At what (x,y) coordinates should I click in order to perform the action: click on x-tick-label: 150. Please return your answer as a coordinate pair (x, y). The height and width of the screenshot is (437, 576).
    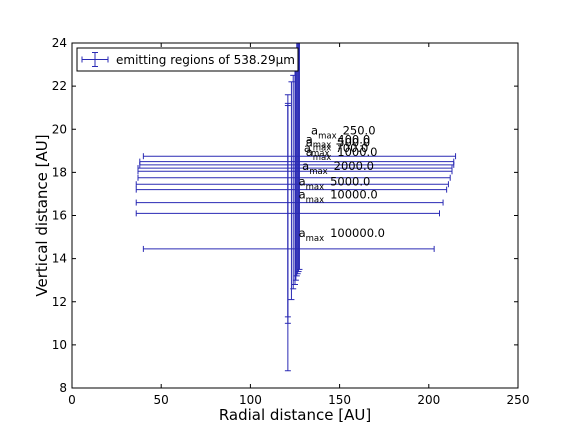
    Looking at the image, I should click on (339, 400).